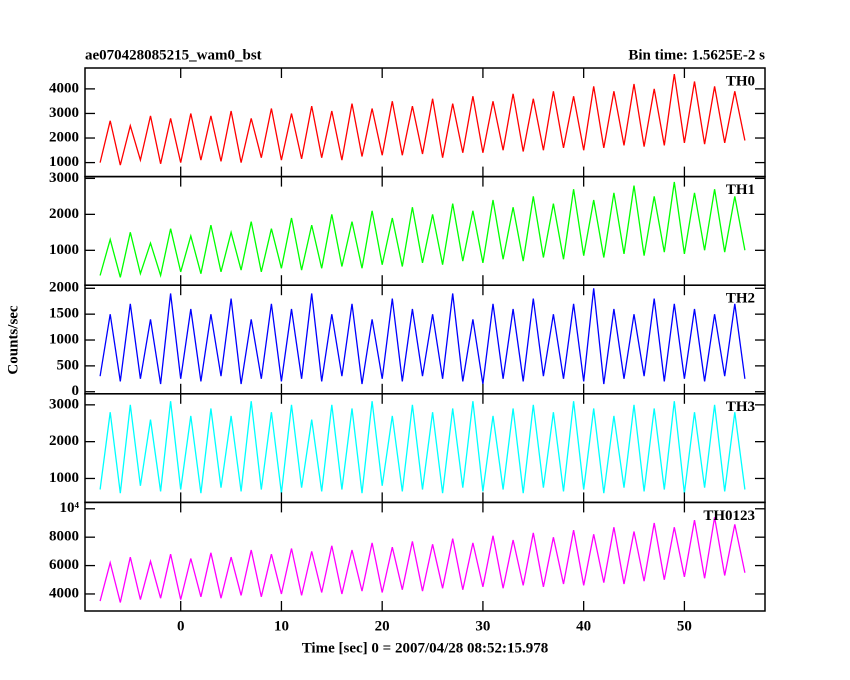 Image resolution: width=850 pixels, height=680 pixels. What do you see at coordinates (181, 626) in the screenshot?
I see `x-tick-label: 0` at bounding box center [181, 626].